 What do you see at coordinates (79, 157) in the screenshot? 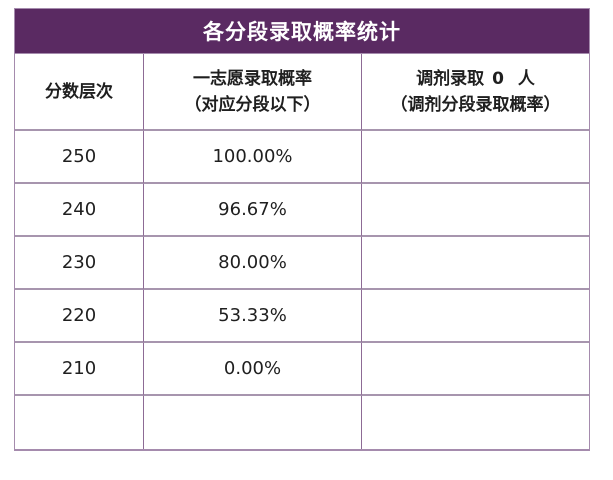
I see `score-cell: 250` at bounding box center [79, 157].